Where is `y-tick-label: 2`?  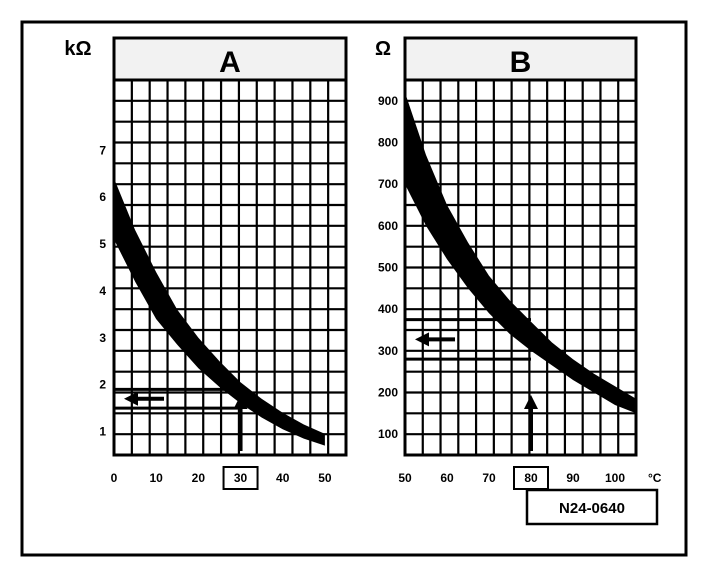 y-tick-label: 2 is located at coordinates (102, 385).